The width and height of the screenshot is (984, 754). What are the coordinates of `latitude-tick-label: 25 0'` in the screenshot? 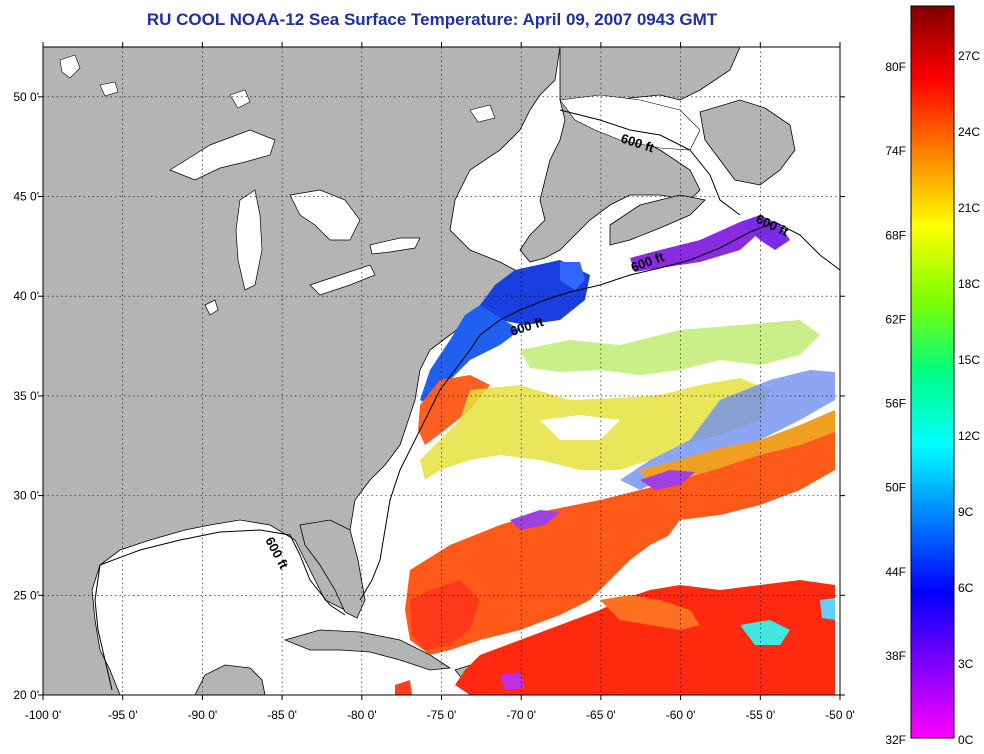 It's located at (26, 595).